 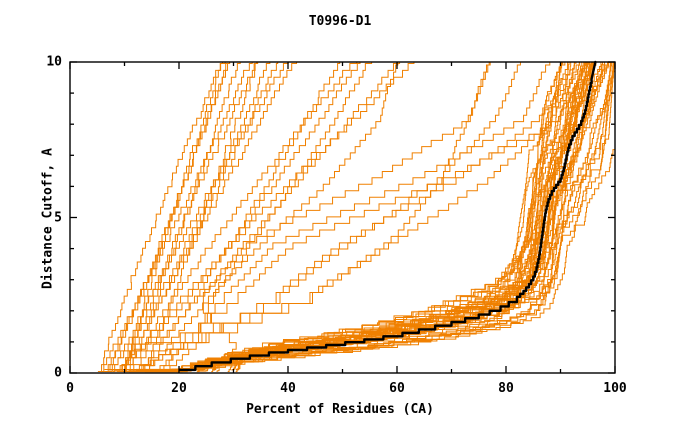 What do you see at coordinates (54, 62) in the screenshot?
I see `y-tick-label: 10` at bounding box center [54, 62].